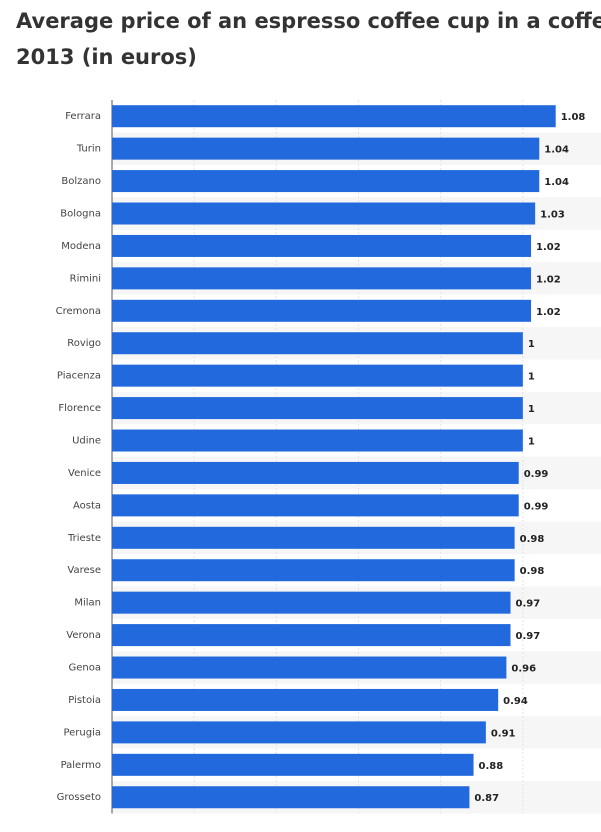 The height and width of the screenshot is (832, 601). What do you see at coordinates (78, 311) in the screenshot?
I see `category-label: Cremona` at bounding box center [78, 311].